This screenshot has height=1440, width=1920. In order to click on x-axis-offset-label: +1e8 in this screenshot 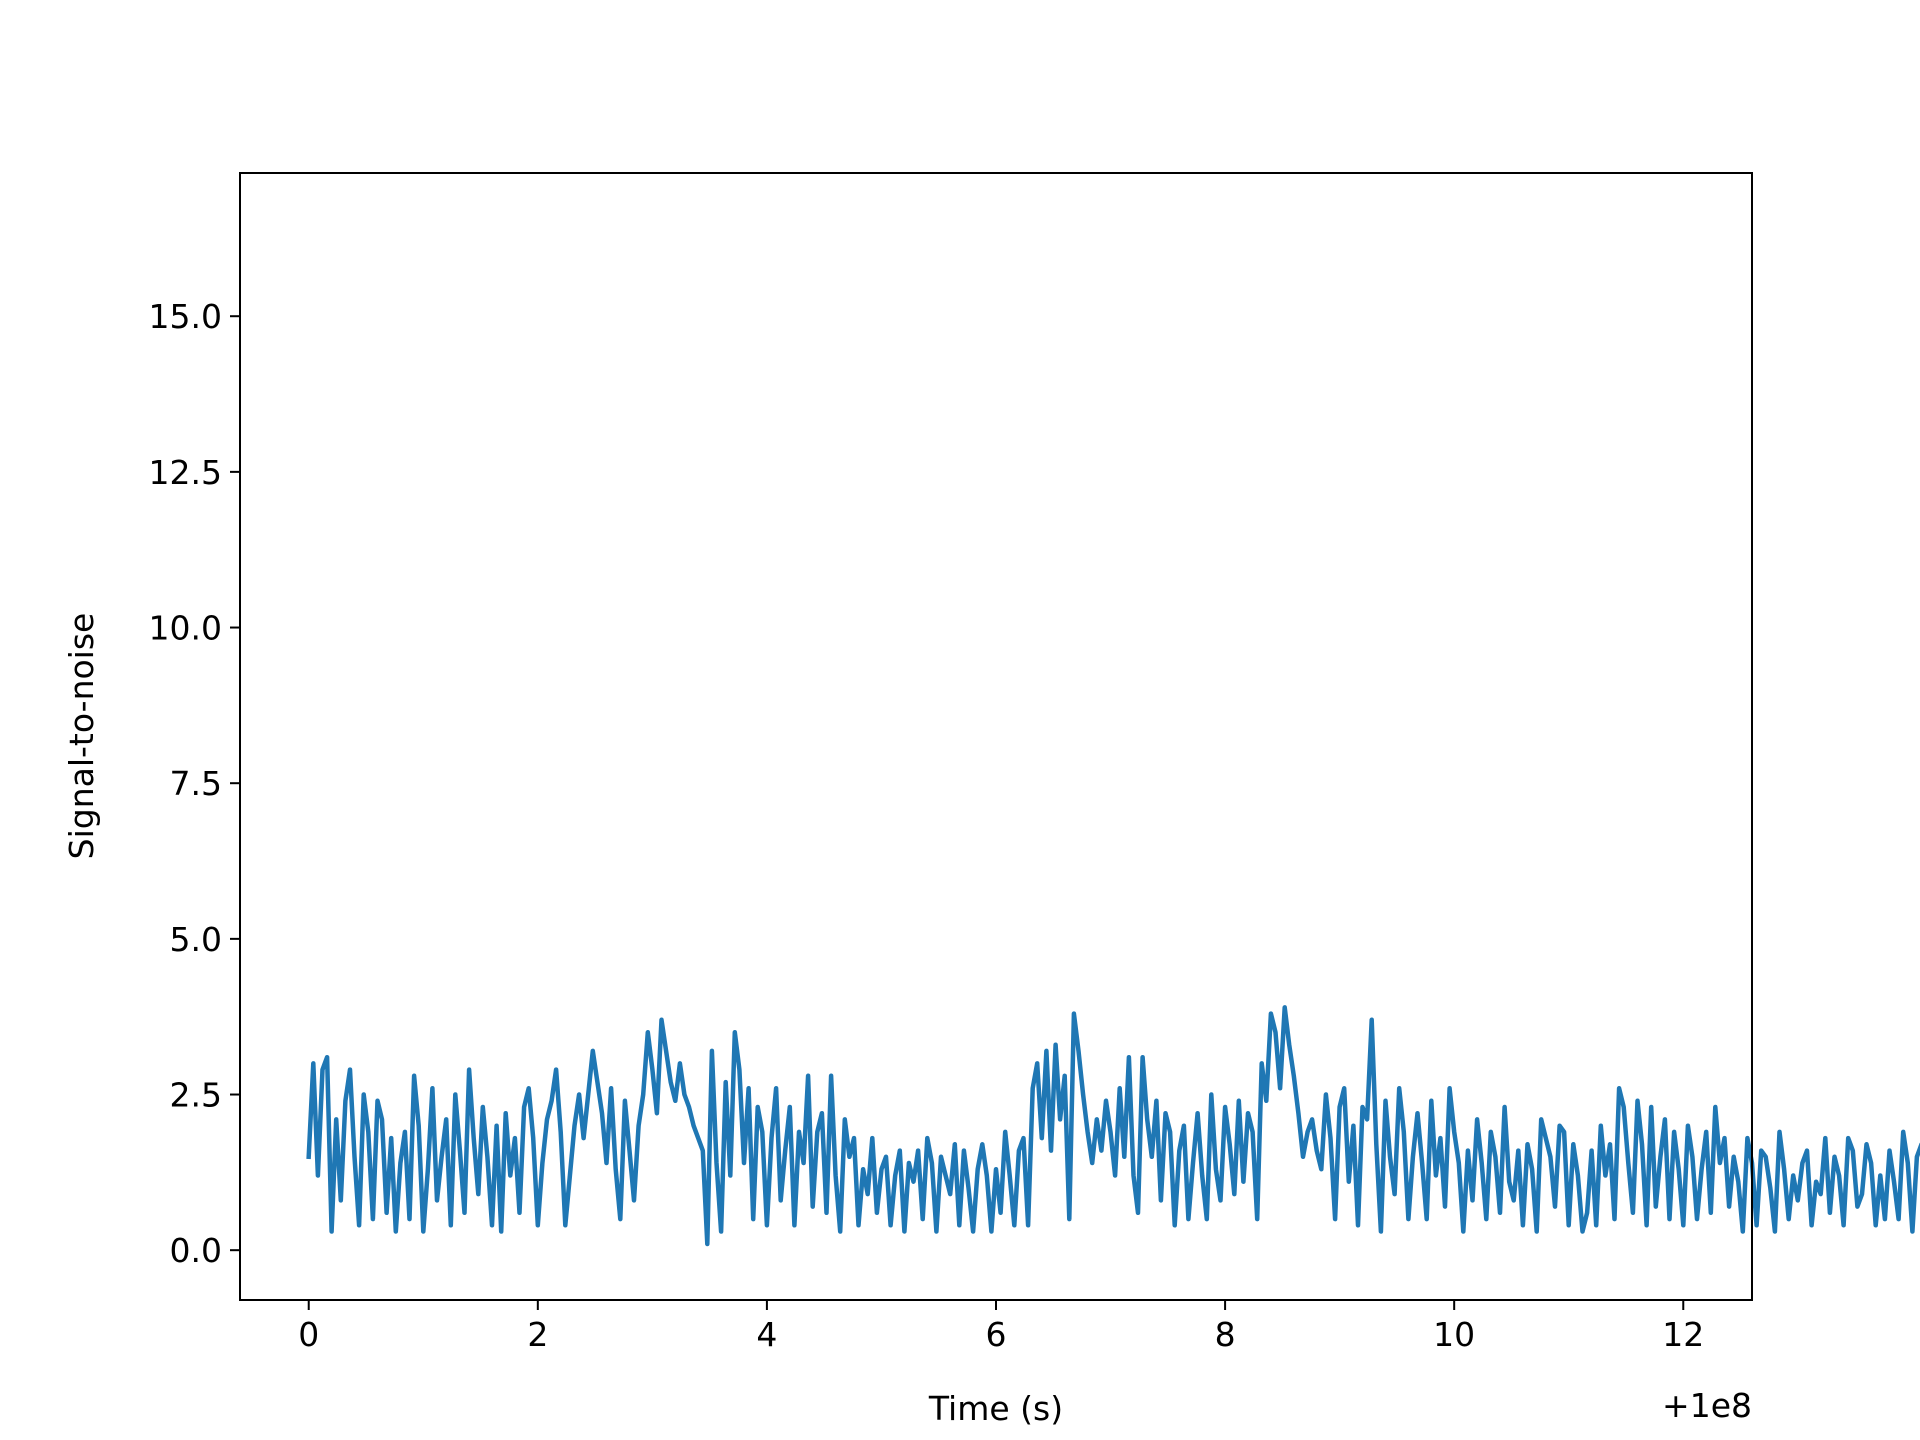, I will do `click(1707, 1405)`.